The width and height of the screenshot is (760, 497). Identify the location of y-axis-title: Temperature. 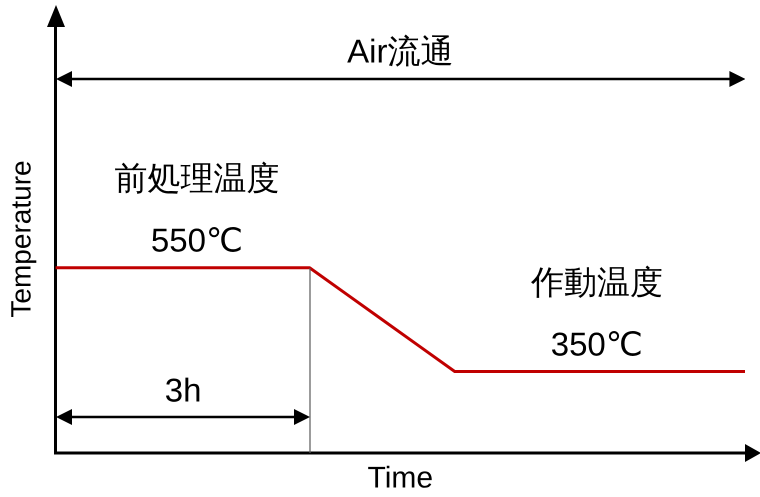
(21, 239).